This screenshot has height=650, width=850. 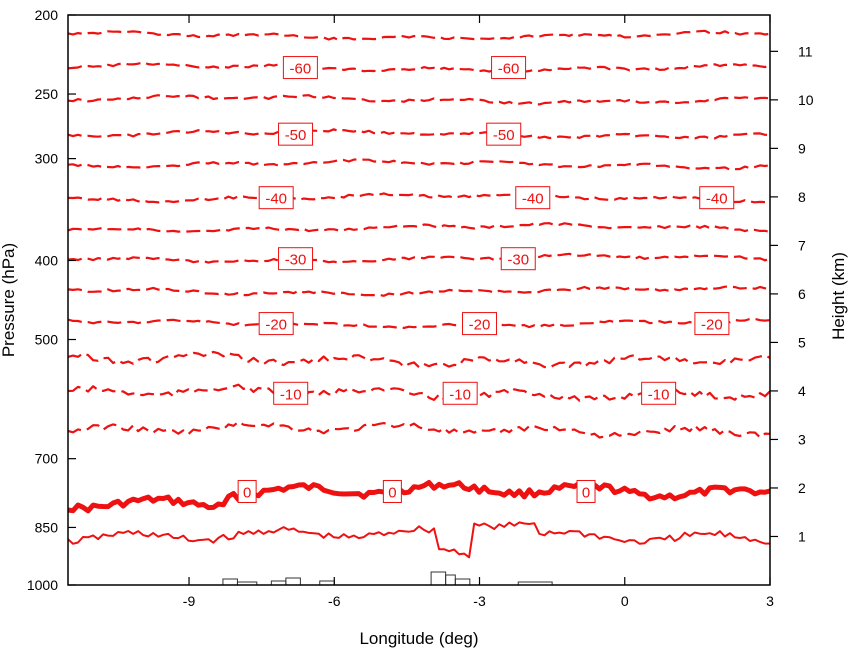 What do you see at coordinates (47, 260) in the screenshot?
I see `pressure-tick-label: 400` at bounding box center [47, 260].